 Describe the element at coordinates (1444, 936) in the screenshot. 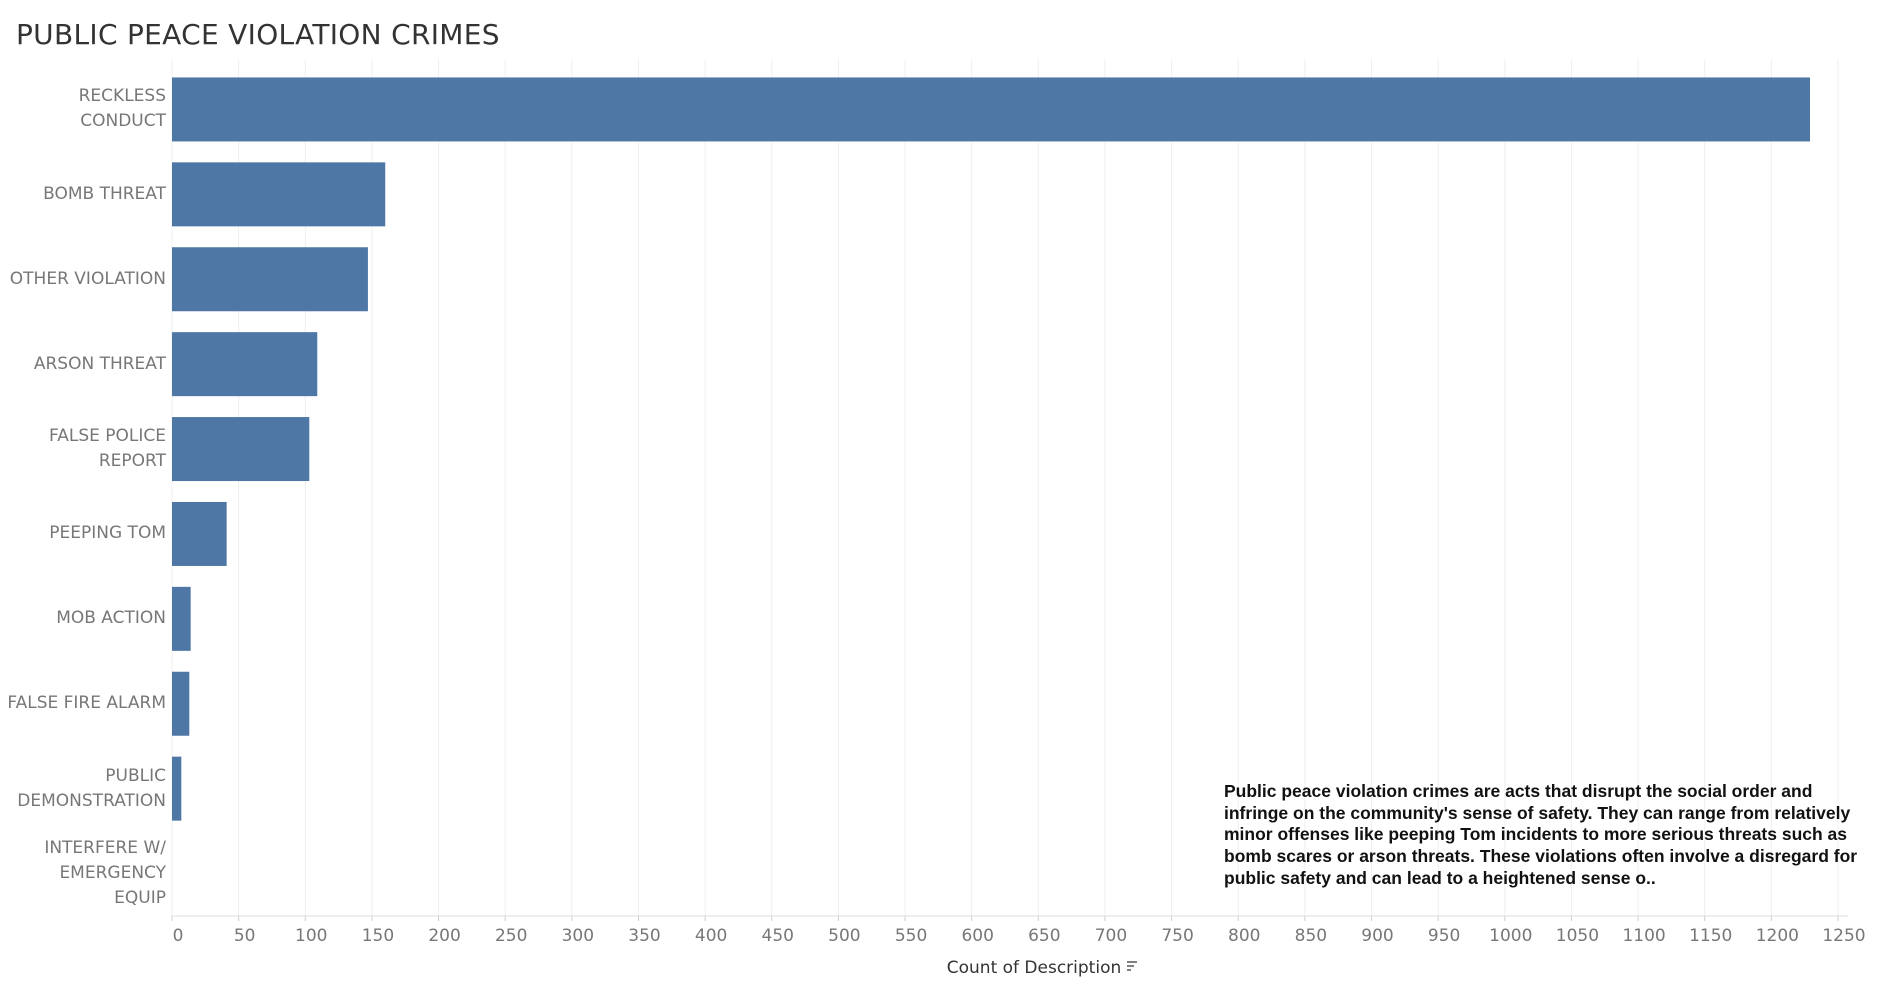

I see `x-tick-label: 950` at that location.